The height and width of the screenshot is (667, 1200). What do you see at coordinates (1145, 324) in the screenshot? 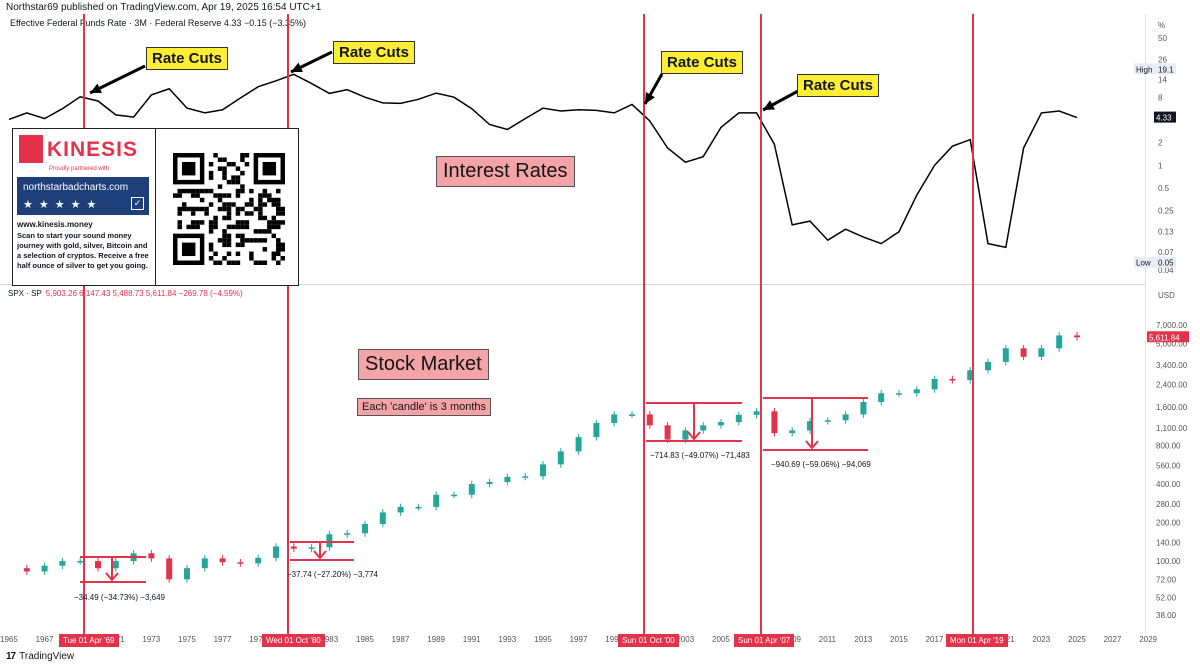
I see `price-axis-divider` at bounding box center [1145, 324].